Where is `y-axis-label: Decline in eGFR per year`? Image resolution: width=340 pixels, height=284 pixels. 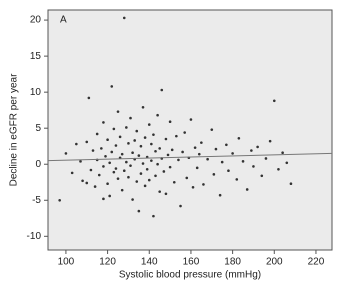
y-axis-label: Decline in eGFR per year is located at coordinates (14, 129).